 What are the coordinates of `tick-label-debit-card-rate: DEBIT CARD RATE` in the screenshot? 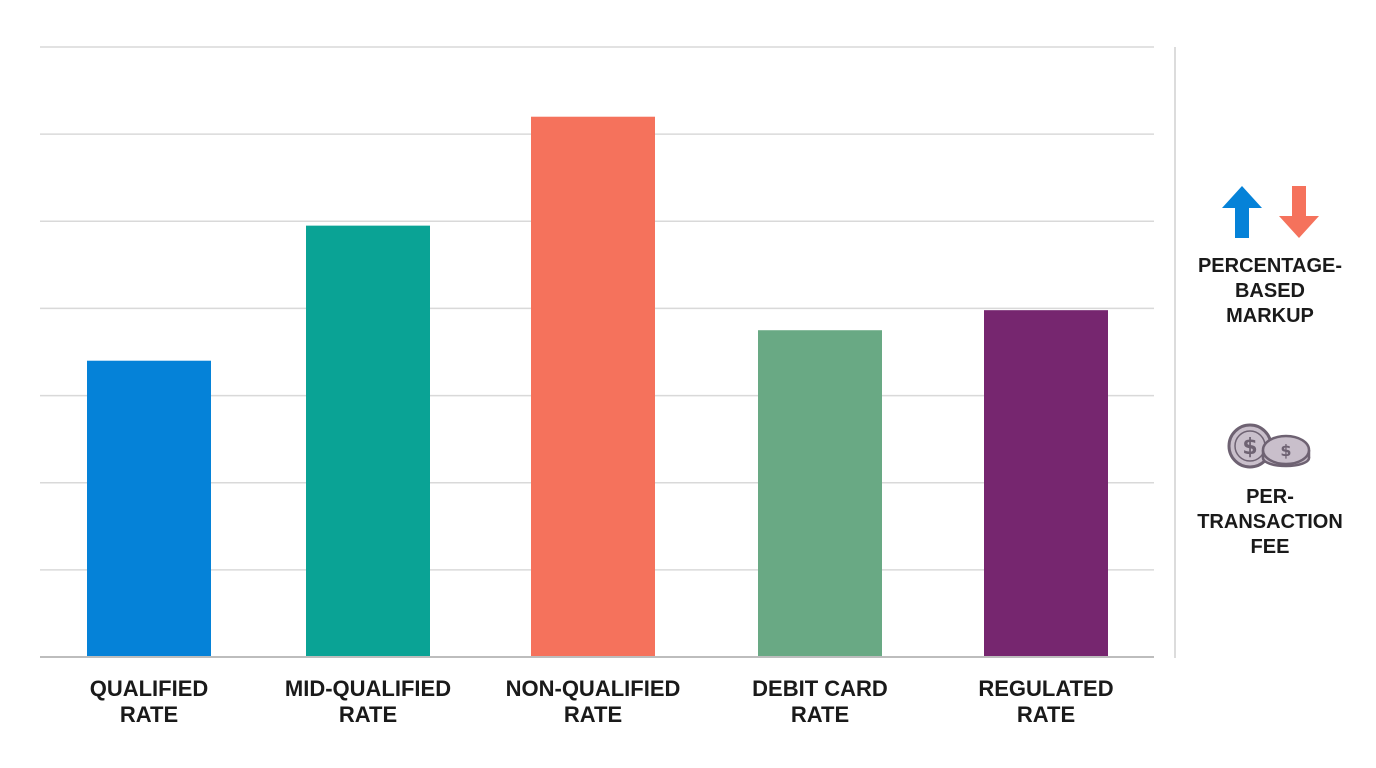 It's located at (820, 701).